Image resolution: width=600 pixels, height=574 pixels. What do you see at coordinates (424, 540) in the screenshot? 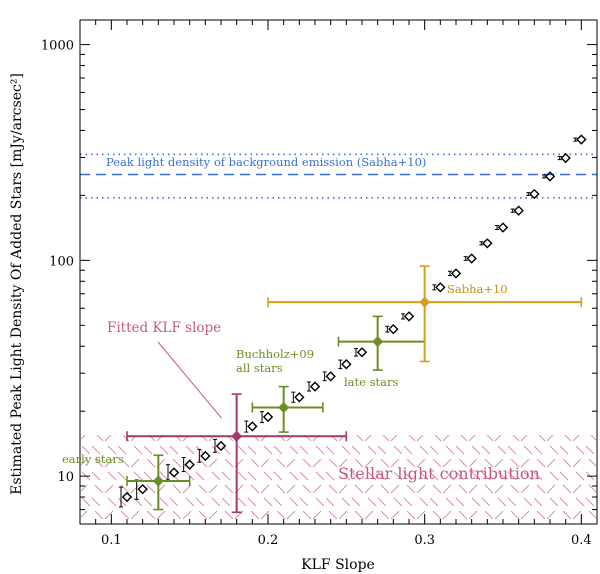
I see `x-tick-label: 0.3` at bounding box center [424, 540].